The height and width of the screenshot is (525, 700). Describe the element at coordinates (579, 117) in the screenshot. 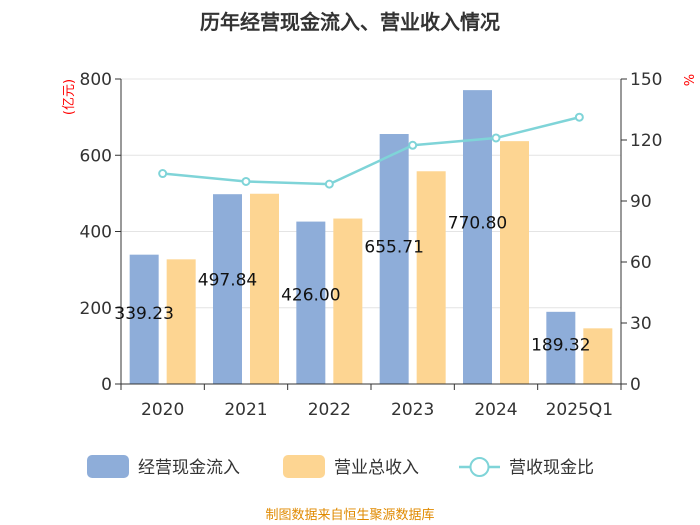

I see `ratio-point-2025Q1` at that location.